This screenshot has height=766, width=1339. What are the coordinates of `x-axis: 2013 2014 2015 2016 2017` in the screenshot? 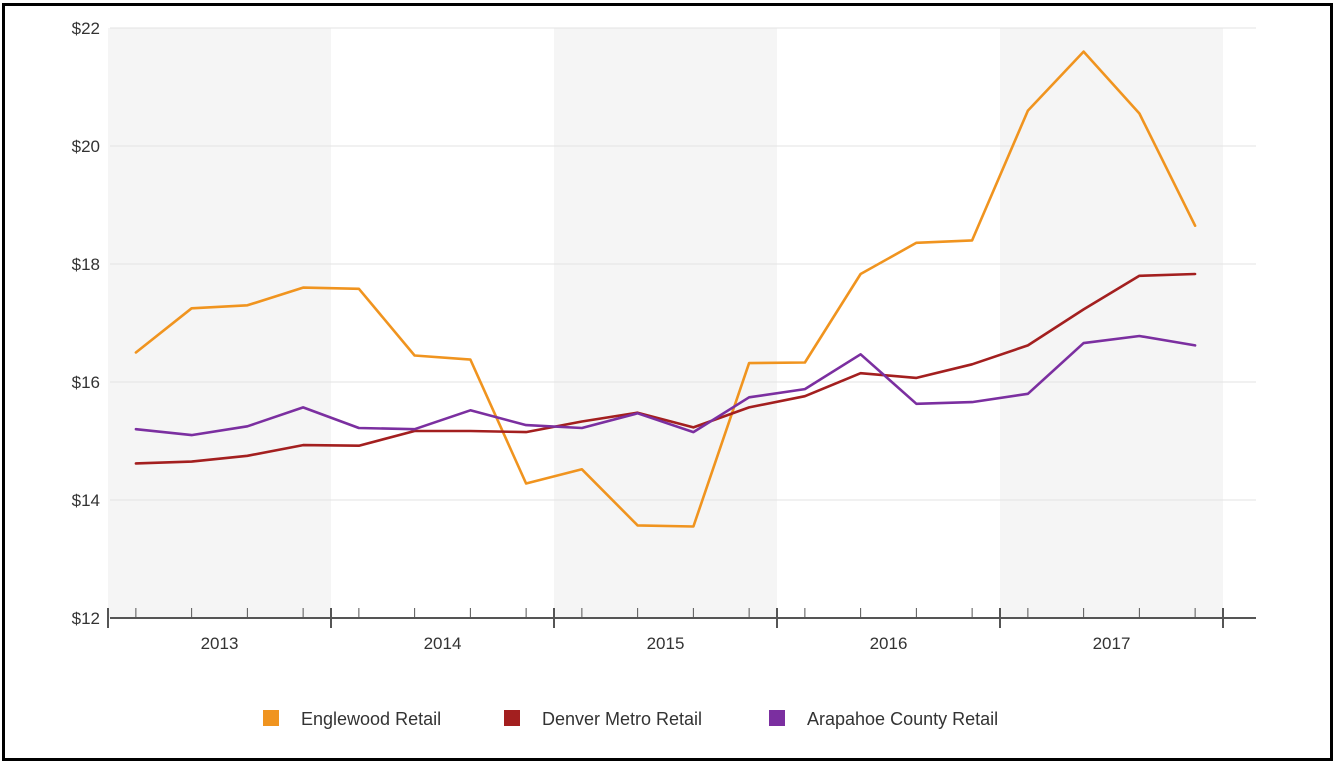 It's located at (681, 630).